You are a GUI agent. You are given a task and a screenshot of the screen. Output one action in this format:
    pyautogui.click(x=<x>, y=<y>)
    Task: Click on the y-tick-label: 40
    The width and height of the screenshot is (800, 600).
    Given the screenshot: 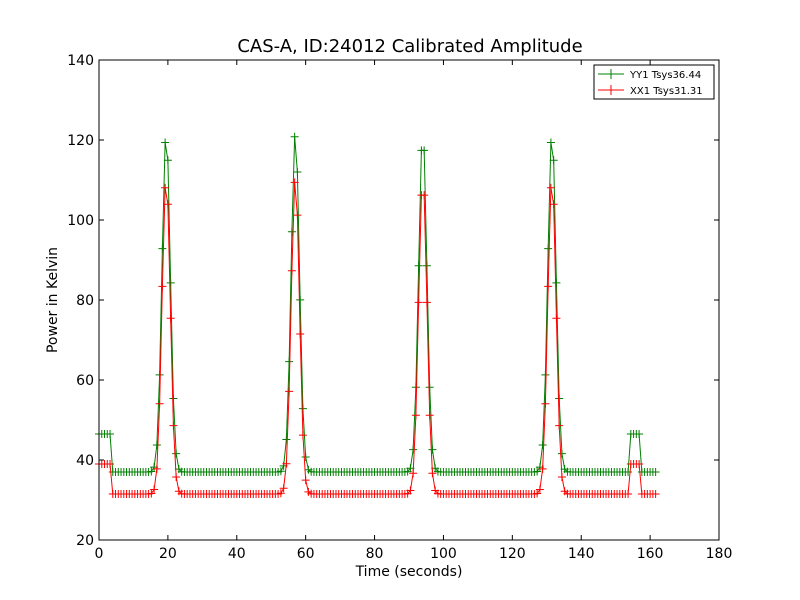 What is the action you would take?
    pyautogui.click(x=85, y=461)
    